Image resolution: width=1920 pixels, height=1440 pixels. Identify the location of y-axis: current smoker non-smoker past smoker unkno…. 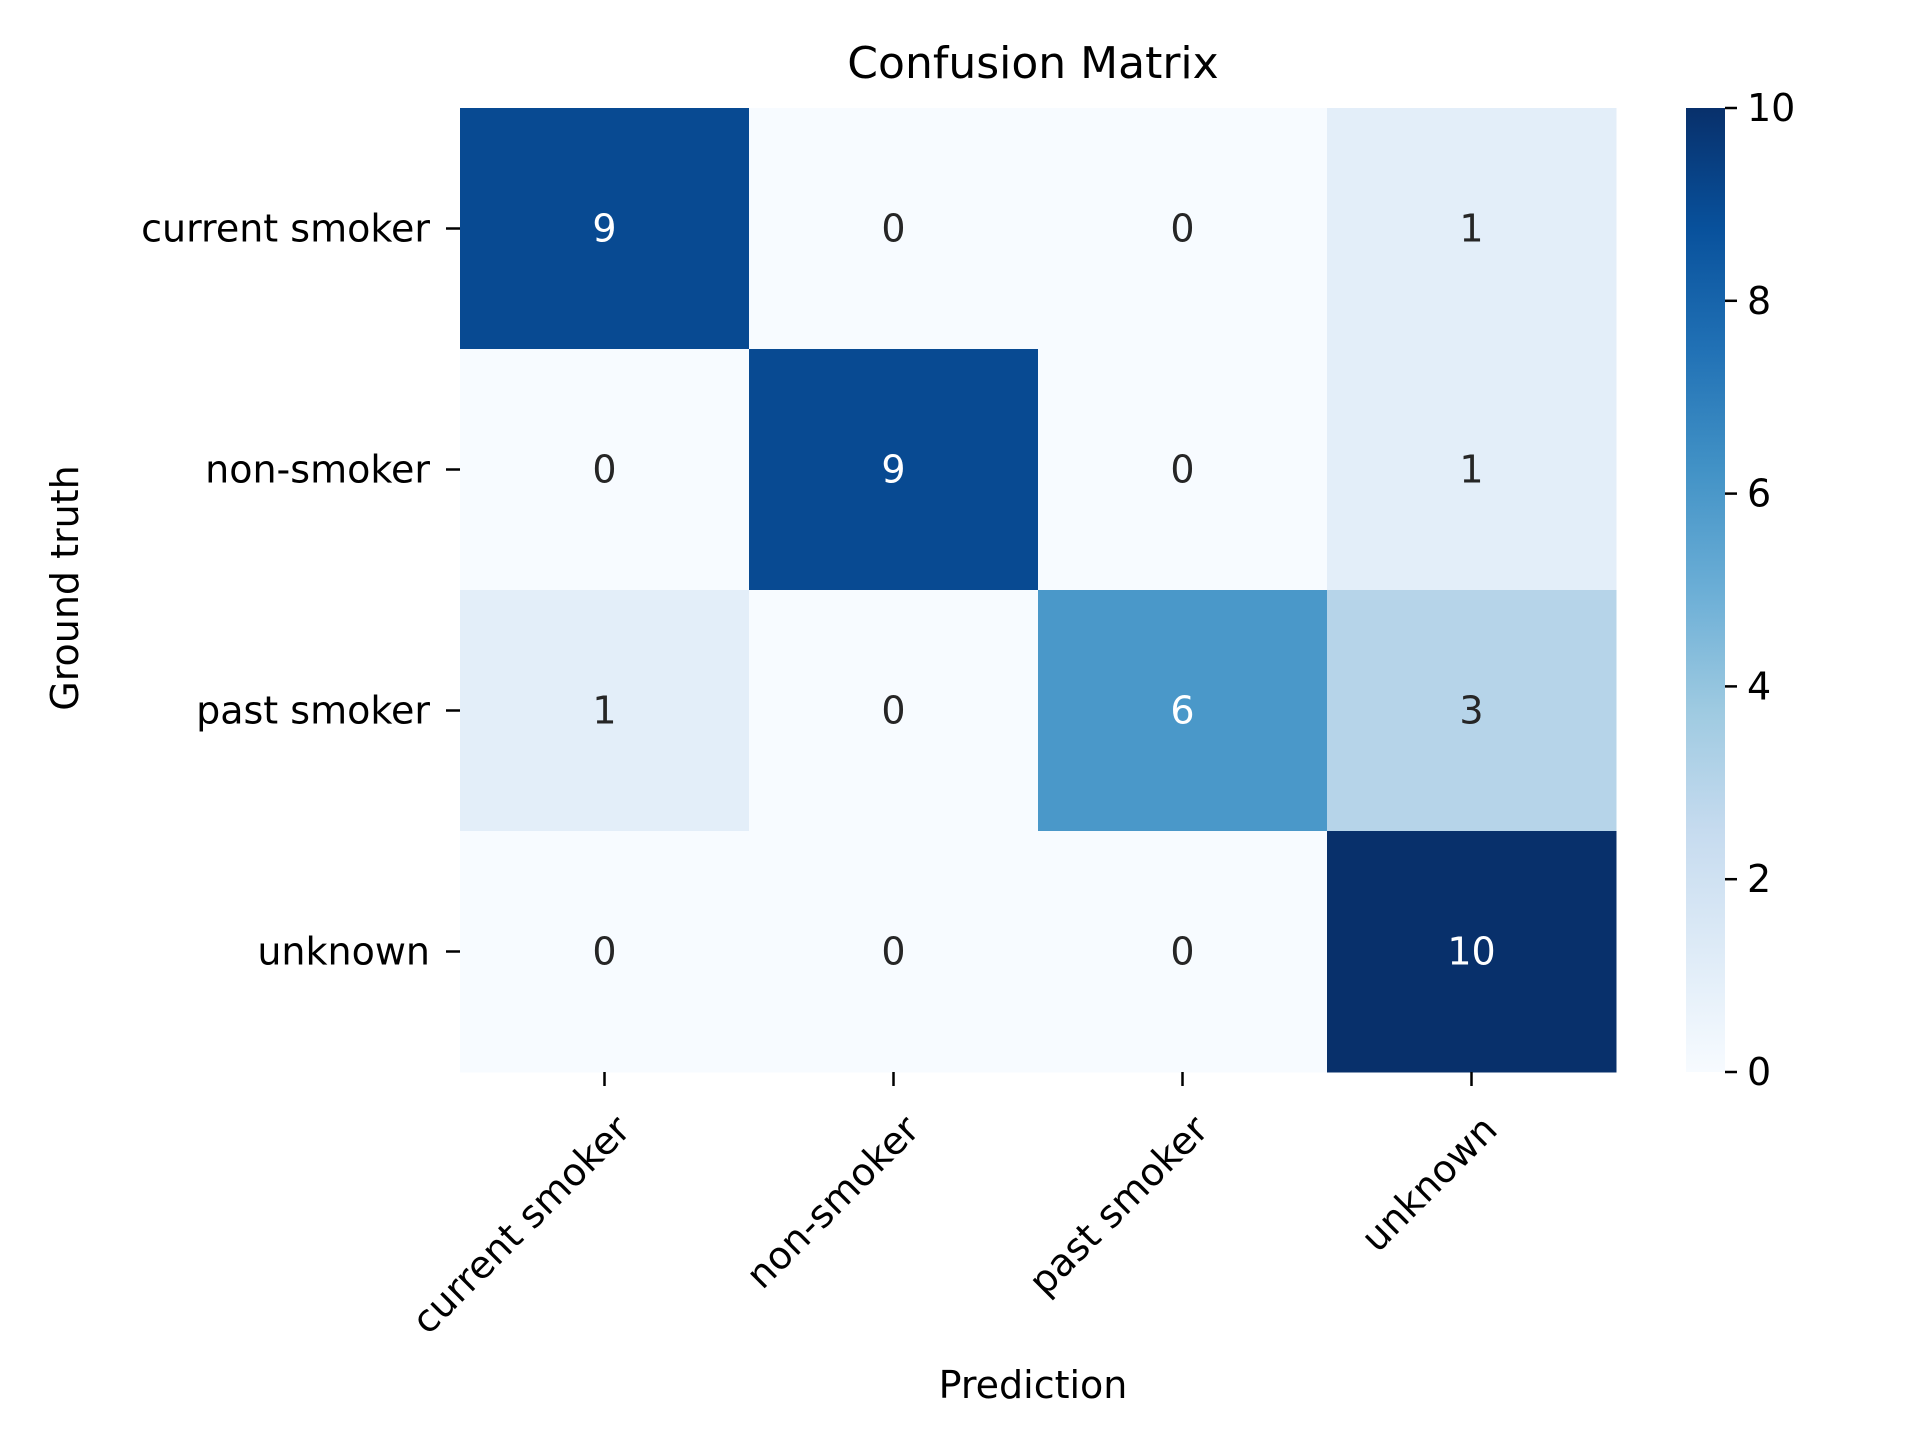
(300, 590).